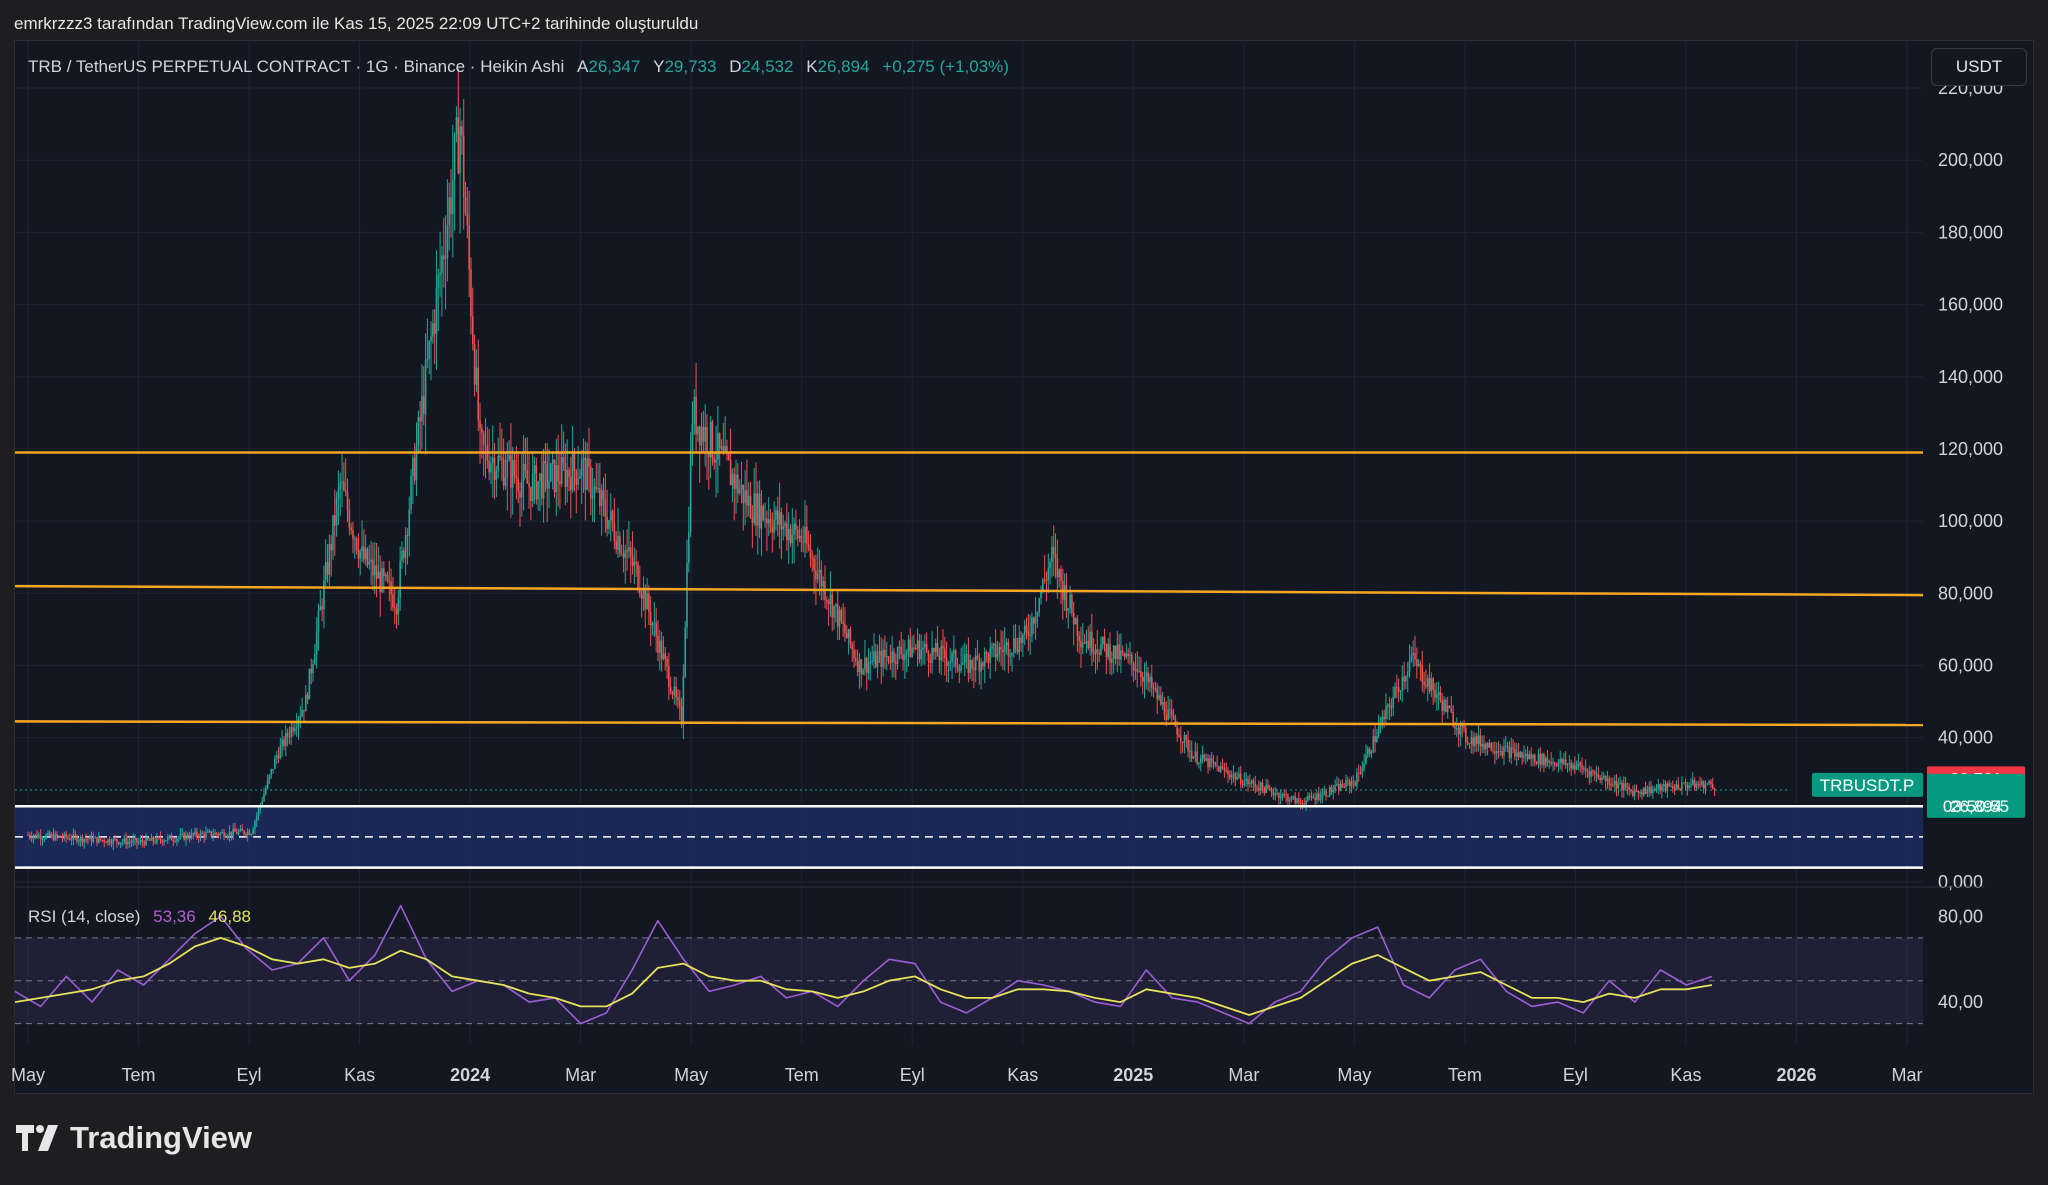 Image resolution: width=2048 pixels, height=1185 pixels. I want to click on time-tick-label: Eyl, so click(249, 1075).